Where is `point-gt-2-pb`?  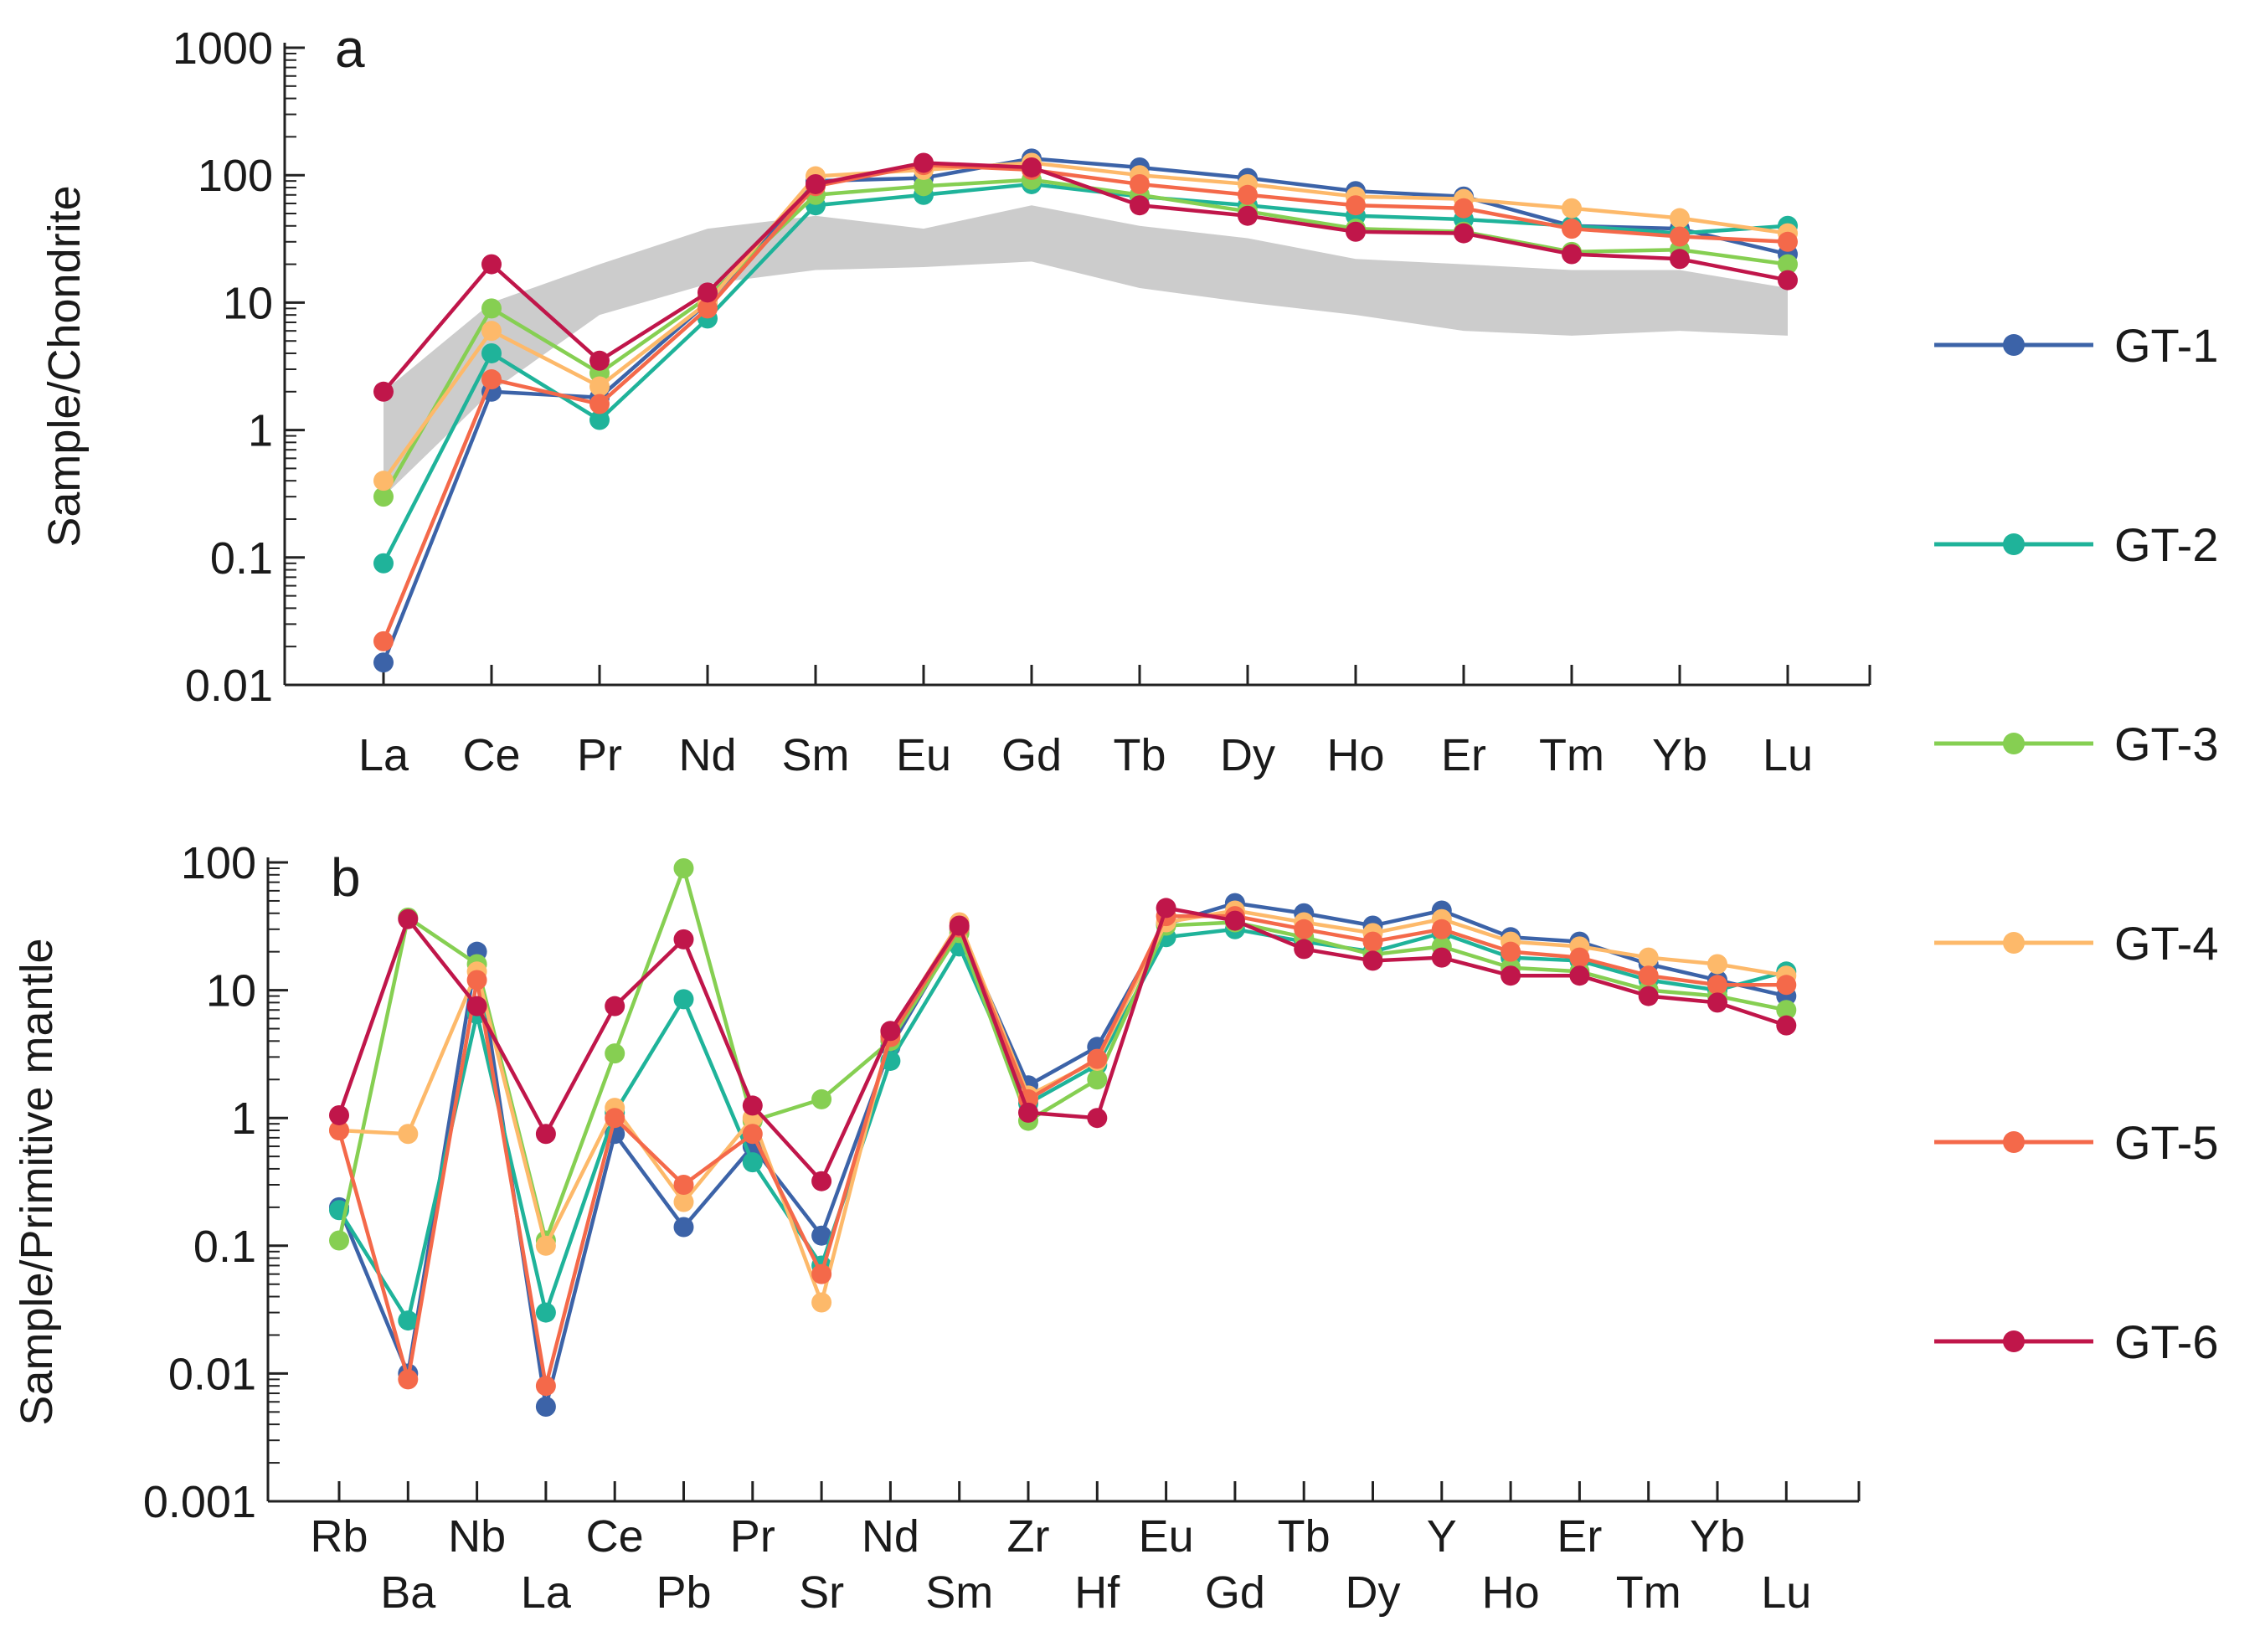
point-gt-2-pb is located at coordinates (684, 1000).